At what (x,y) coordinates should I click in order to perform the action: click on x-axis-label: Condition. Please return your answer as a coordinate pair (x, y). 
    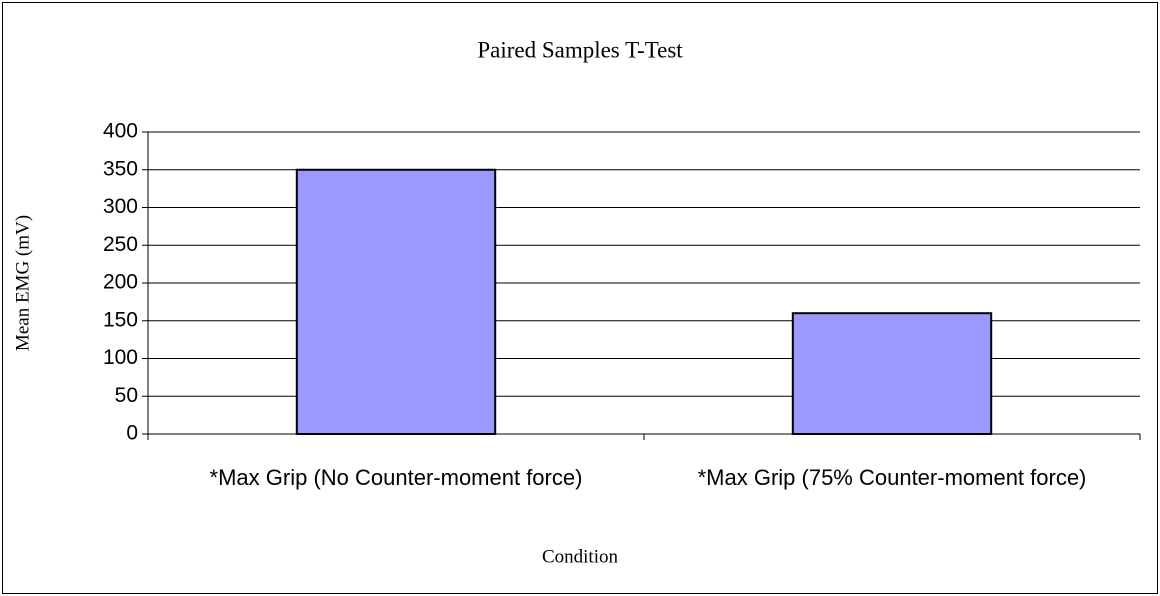
    Looking at the image, I should click on (580, 556).